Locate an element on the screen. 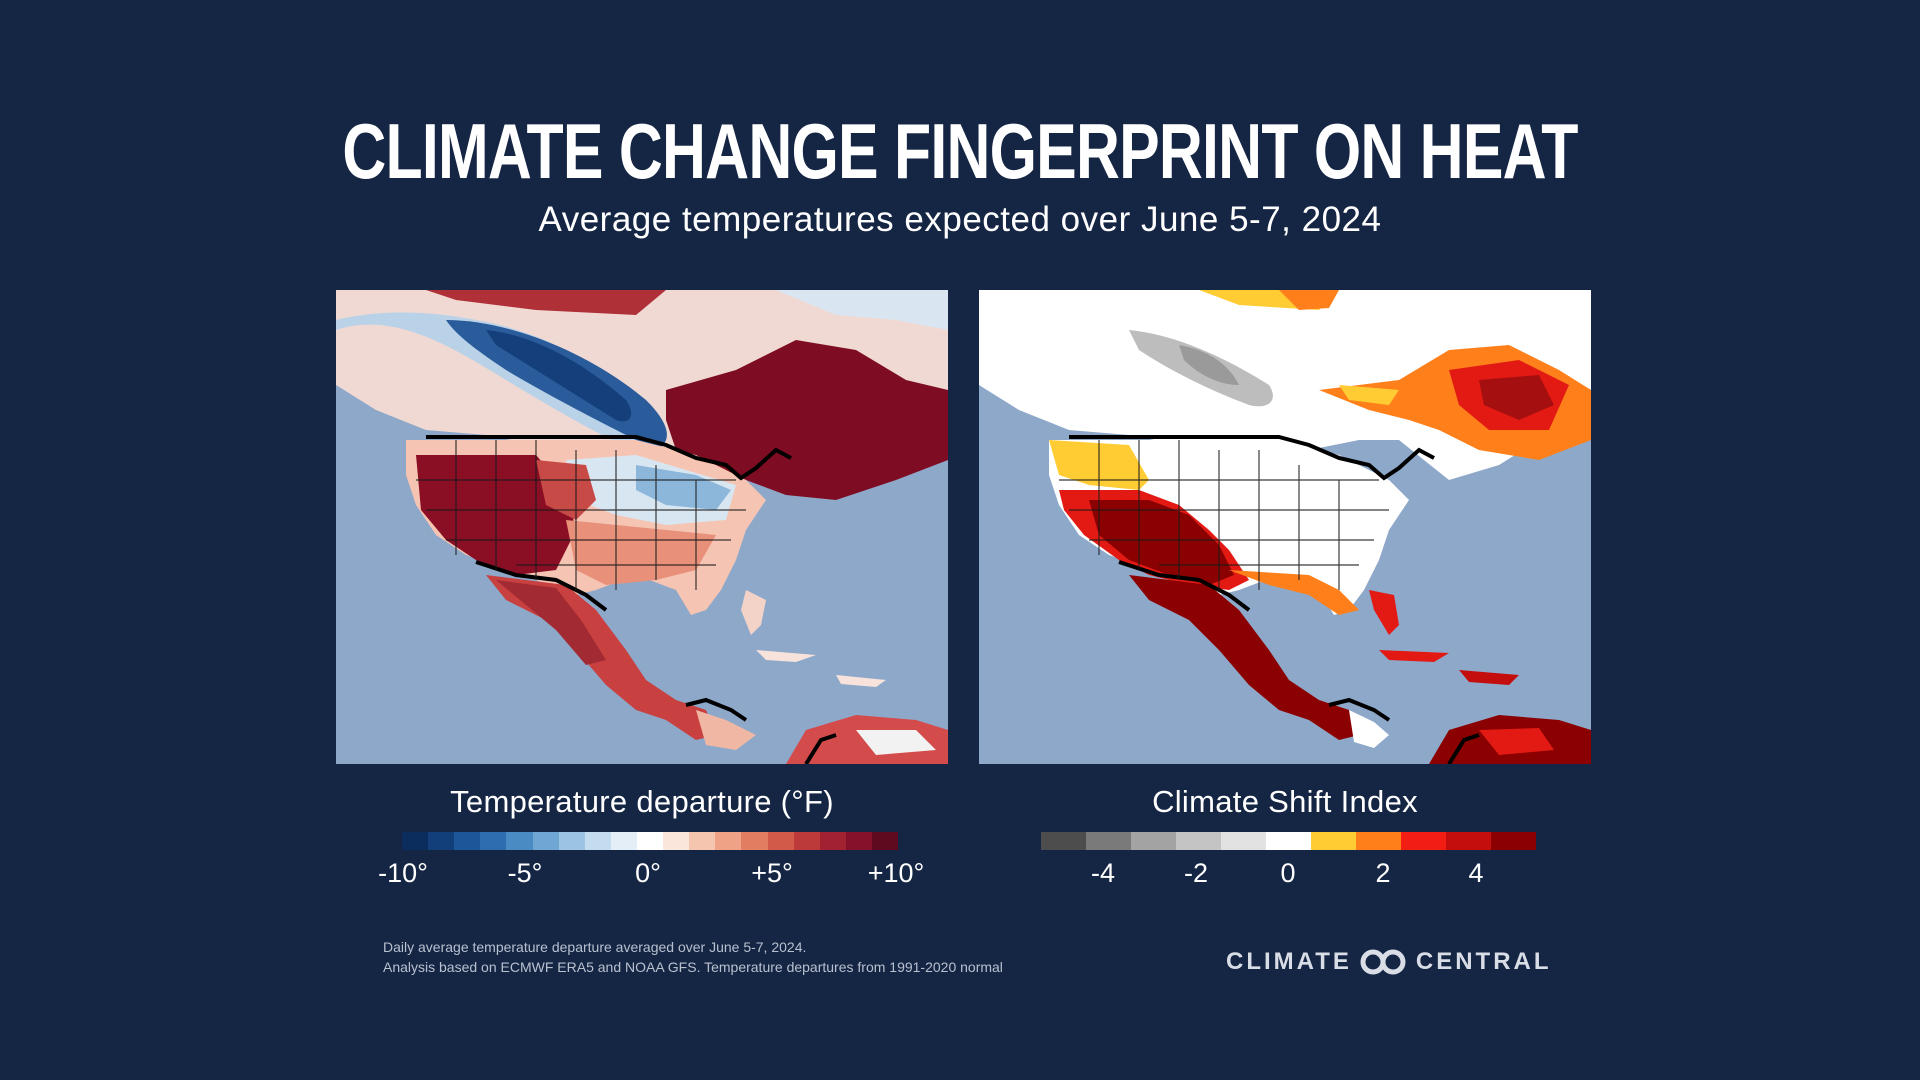 This screenshot has height=1080, width=1920. page-title: Climate Change Fingerprint on Heat is located at coordinates (960, 151).